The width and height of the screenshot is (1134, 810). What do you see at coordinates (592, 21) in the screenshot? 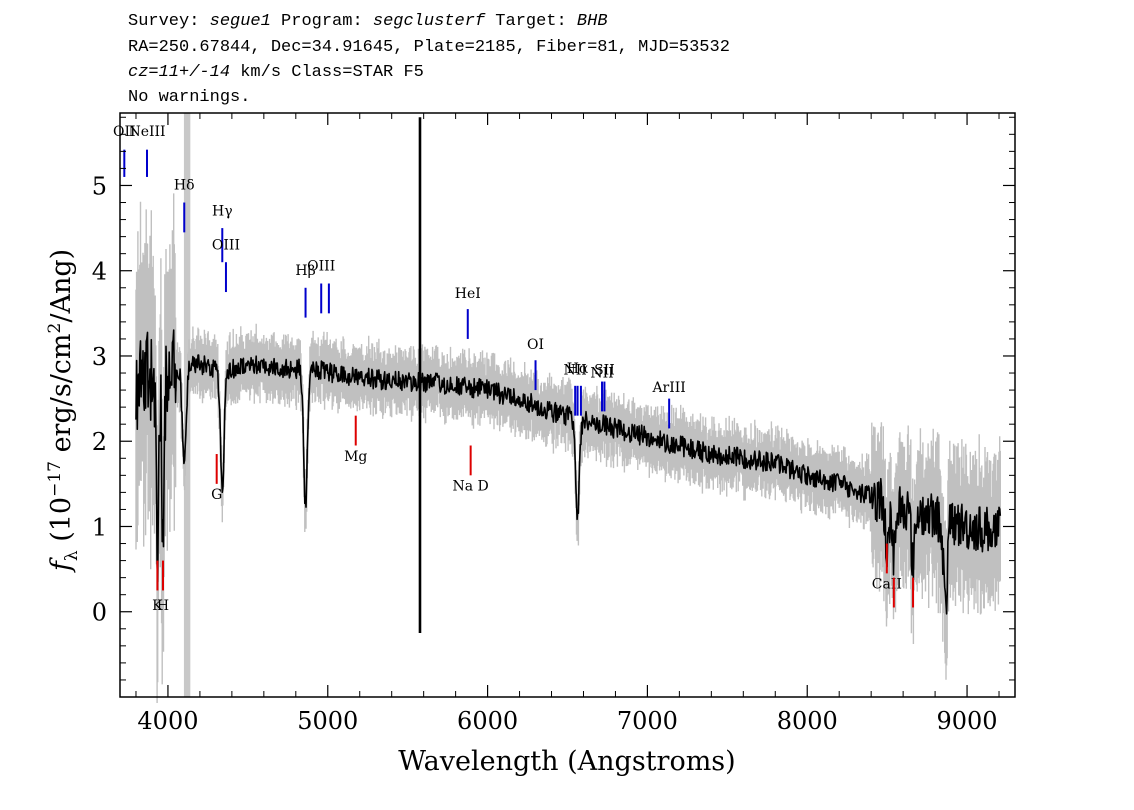
I see `target-value: BHB` at bounding box center [592, 21].